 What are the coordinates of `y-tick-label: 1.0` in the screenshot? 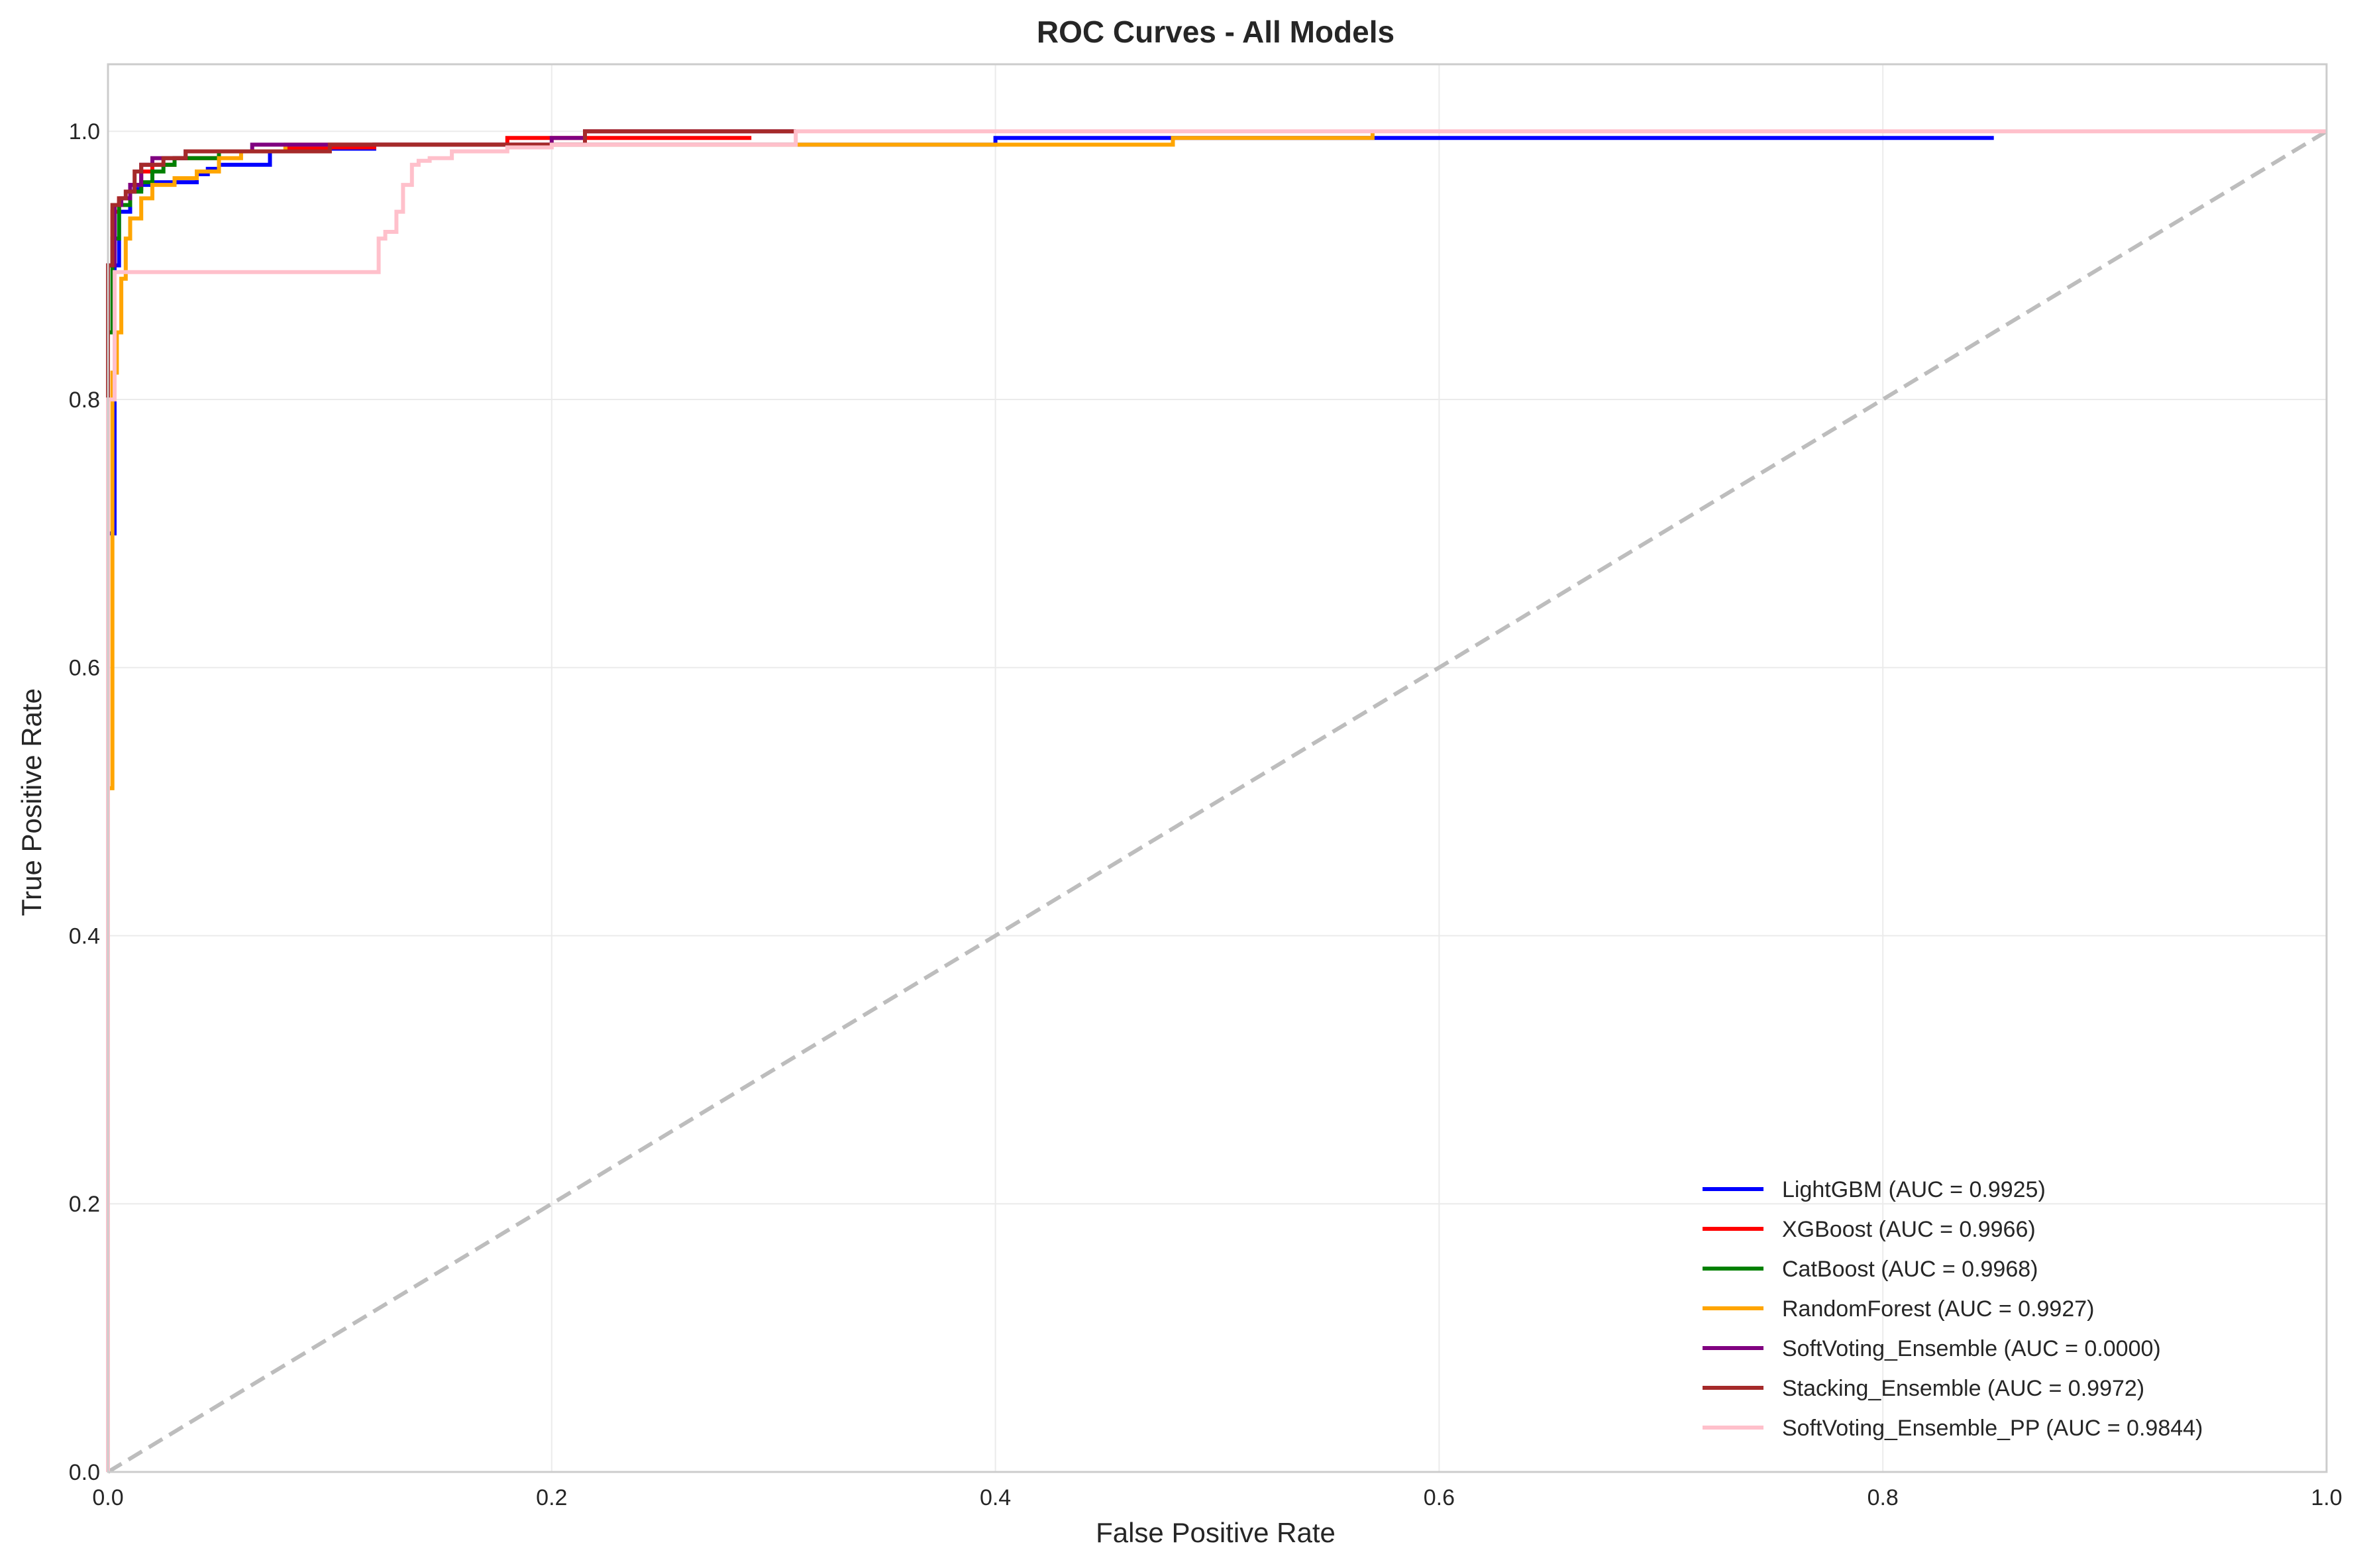 It's located at (84, 131).